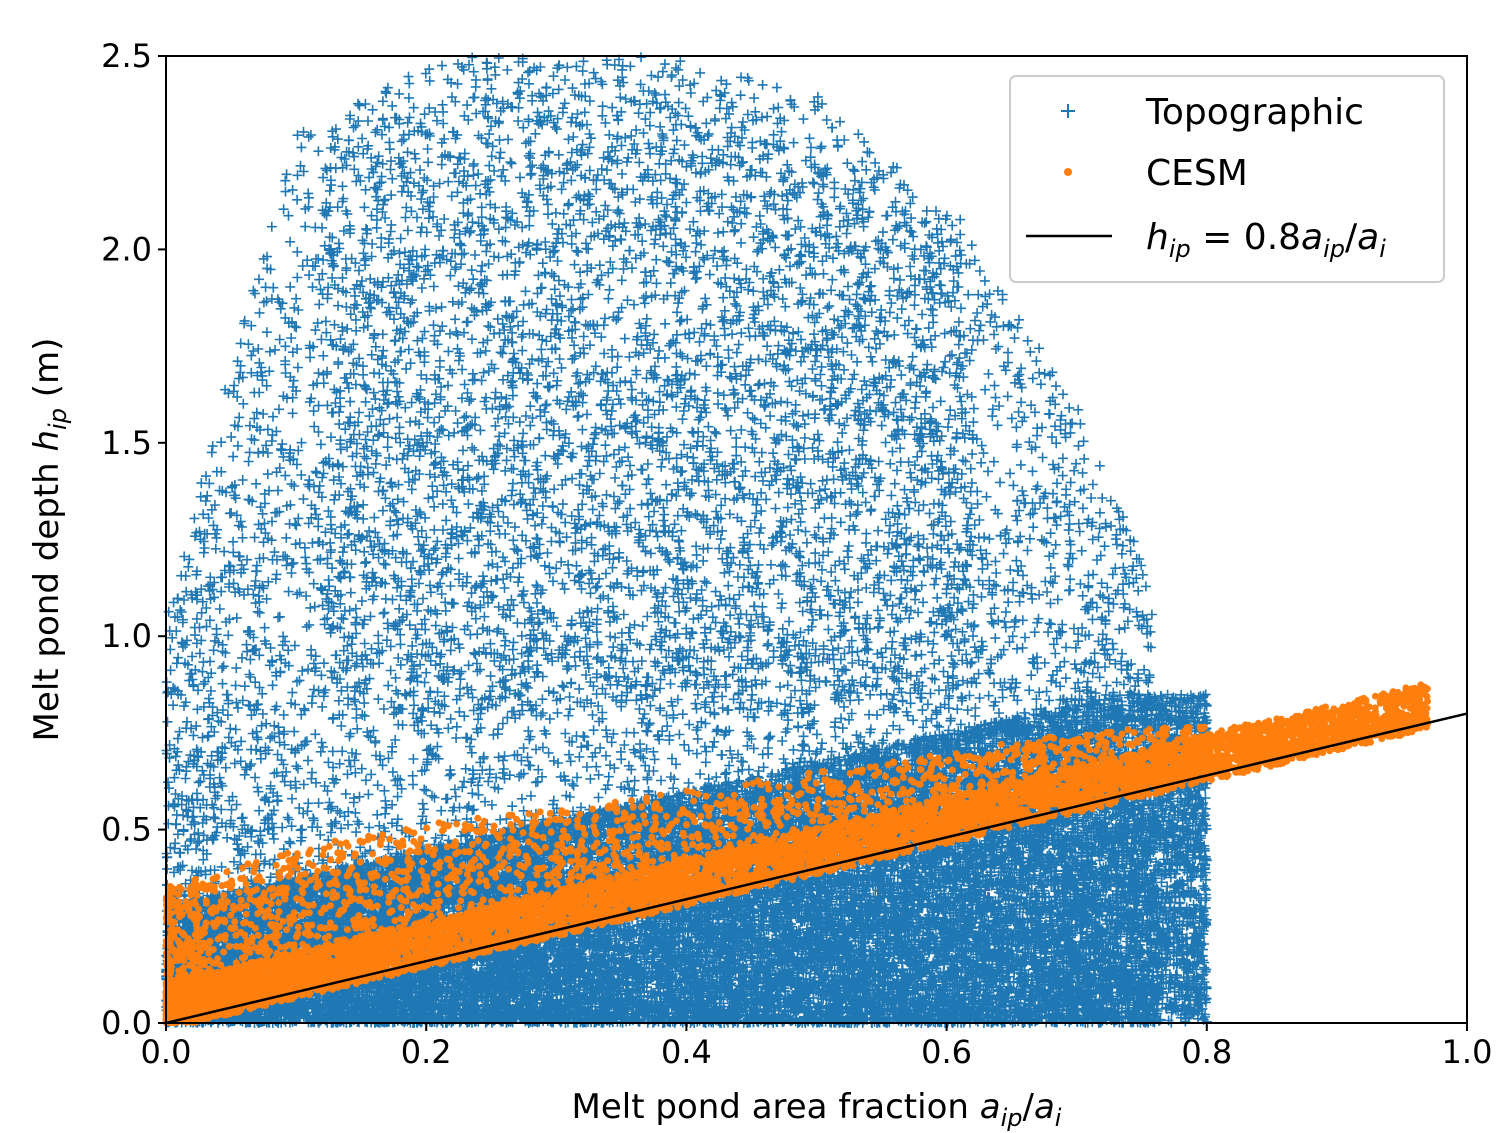  I want to click on y-axis-label-text: Melt pond depth hip (m), so click(49, 540).